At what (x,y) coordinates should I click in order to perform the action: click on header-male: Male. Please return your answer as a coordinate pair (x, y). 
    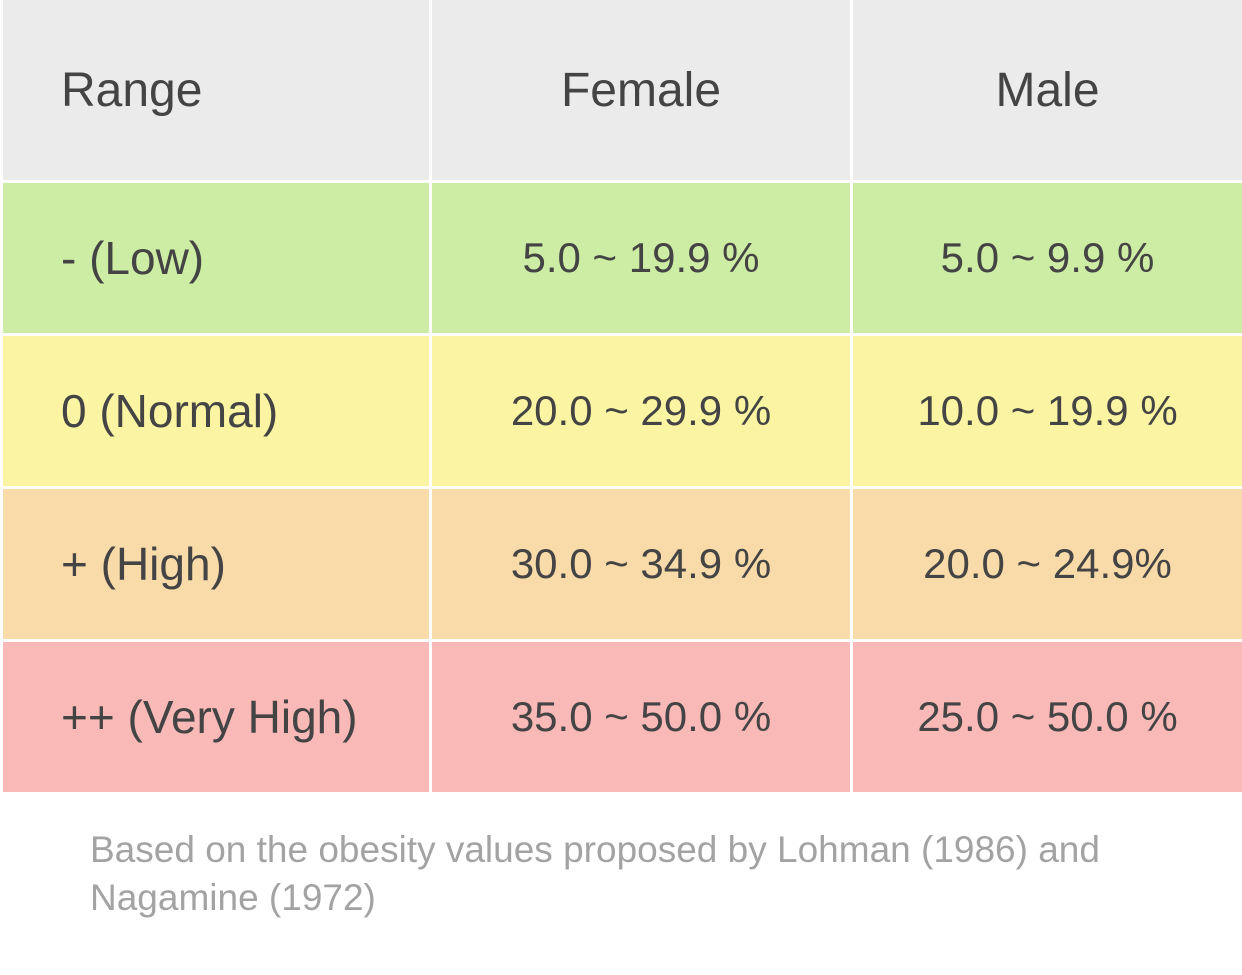
    Looking at the image, I should click on (1046, 90).